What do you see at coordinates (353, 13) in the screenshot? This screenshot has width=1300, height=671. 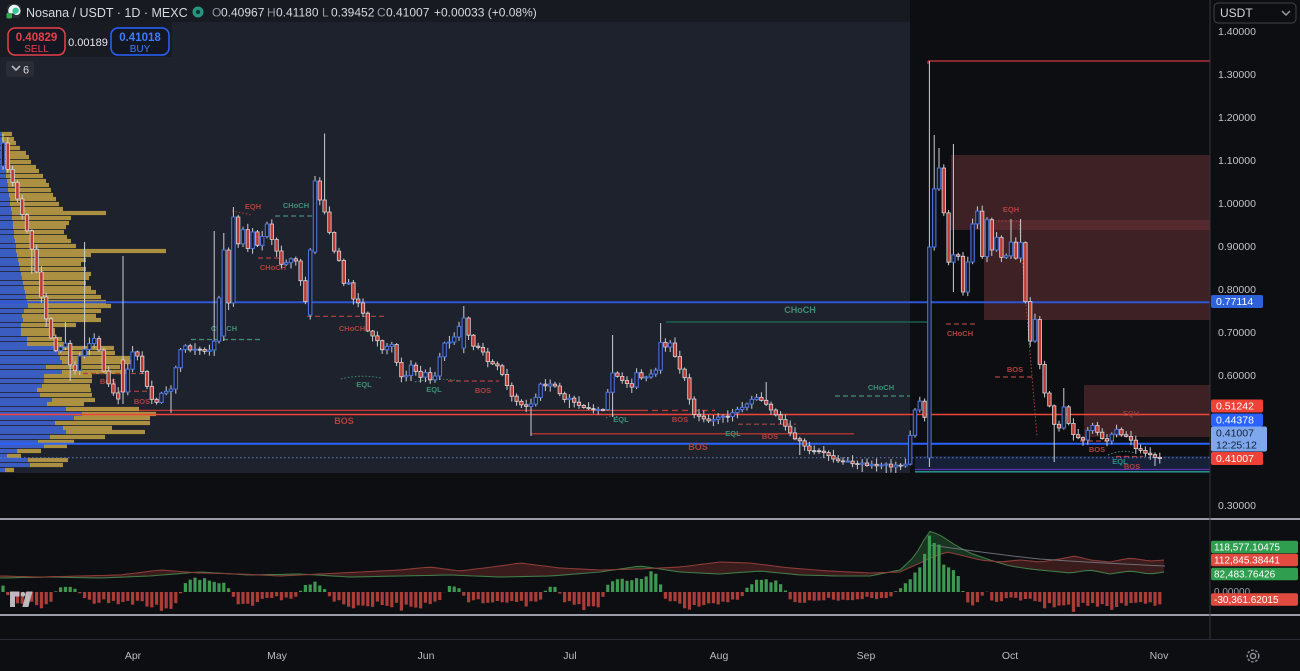 I see `svg-text: 0.39452` at bounding box center [353, 13].